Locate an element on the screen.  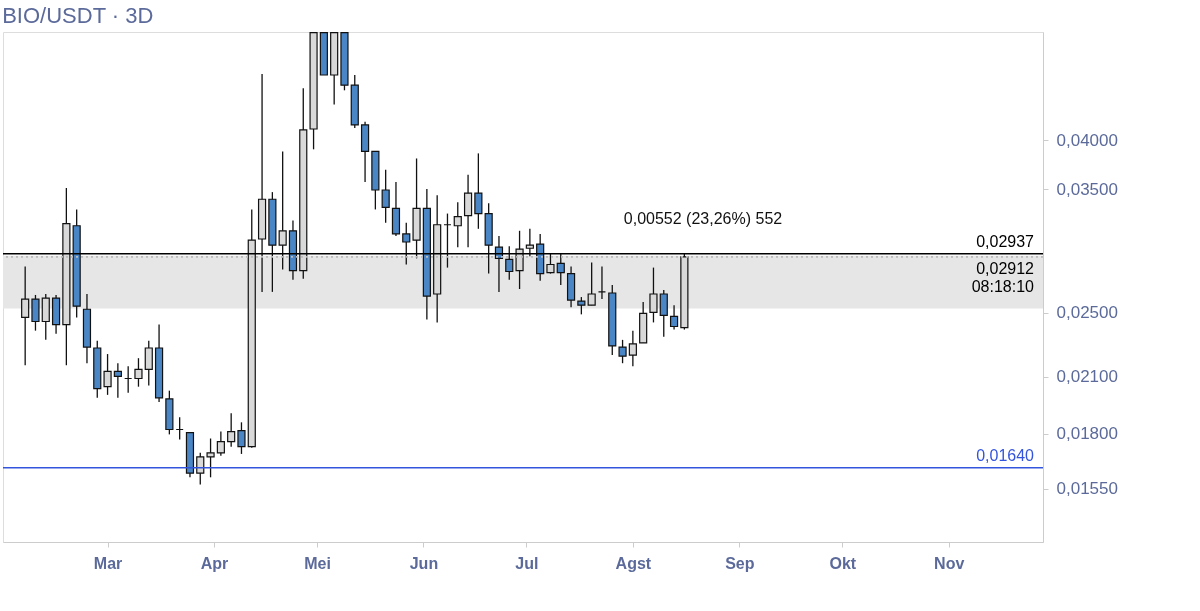
ref-line-label: 0,02937 is located at coordinates (1005, 241).